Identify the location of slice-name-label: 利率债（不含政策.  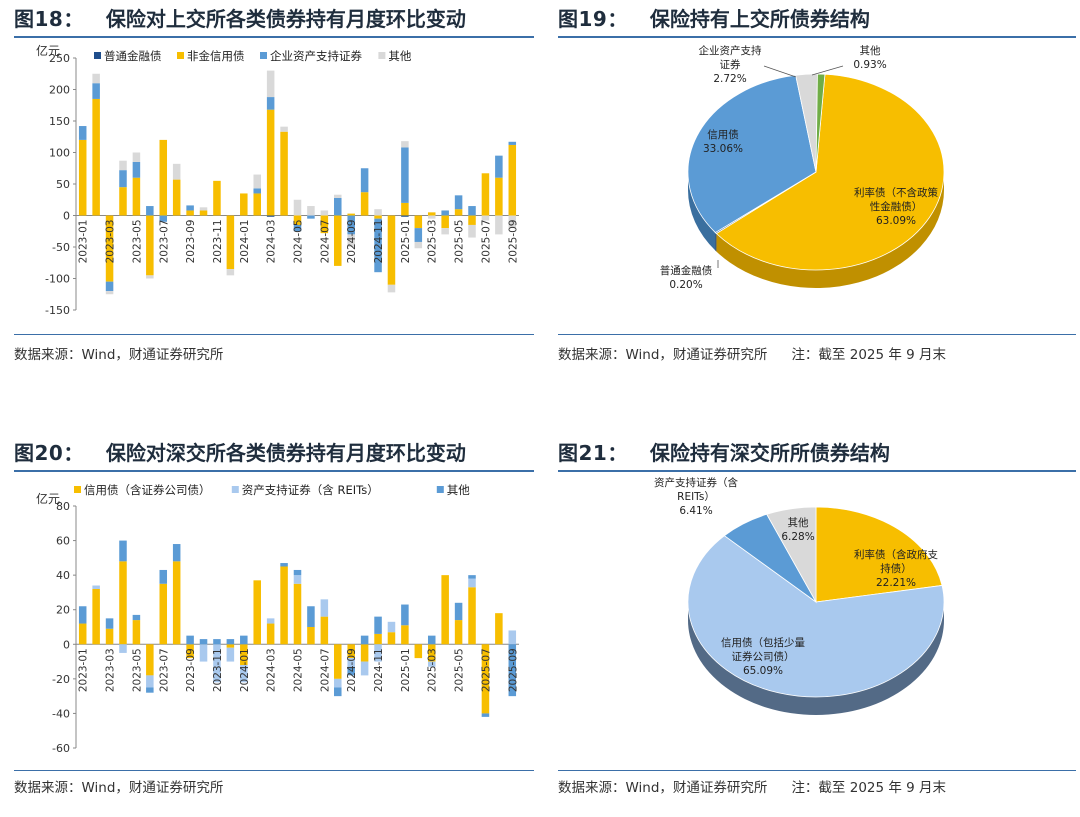
(896, 192).